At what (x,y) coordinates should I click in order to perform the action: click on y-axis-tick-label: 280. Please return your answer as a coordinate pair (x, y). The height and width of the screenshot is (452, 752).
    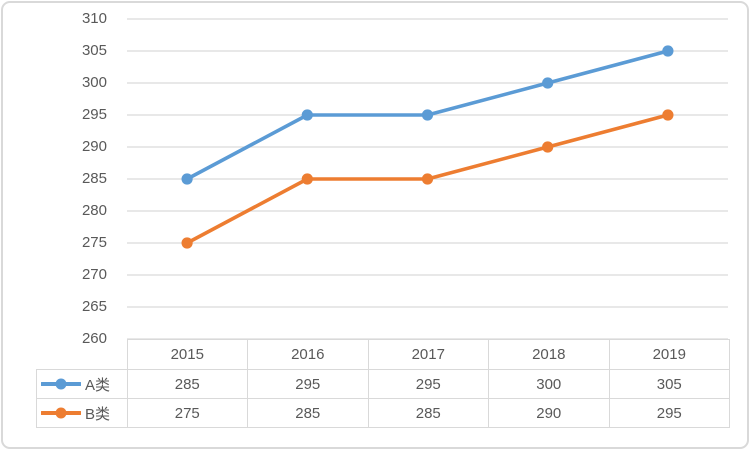
    Looking at the image, I should click on (94, 210).